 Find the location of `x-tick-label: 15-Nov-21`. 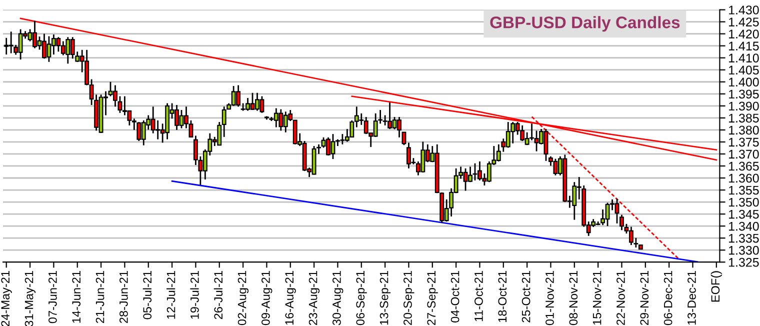

x-tick-label: 15-Nov-21 is located at coordinates (597, 298).